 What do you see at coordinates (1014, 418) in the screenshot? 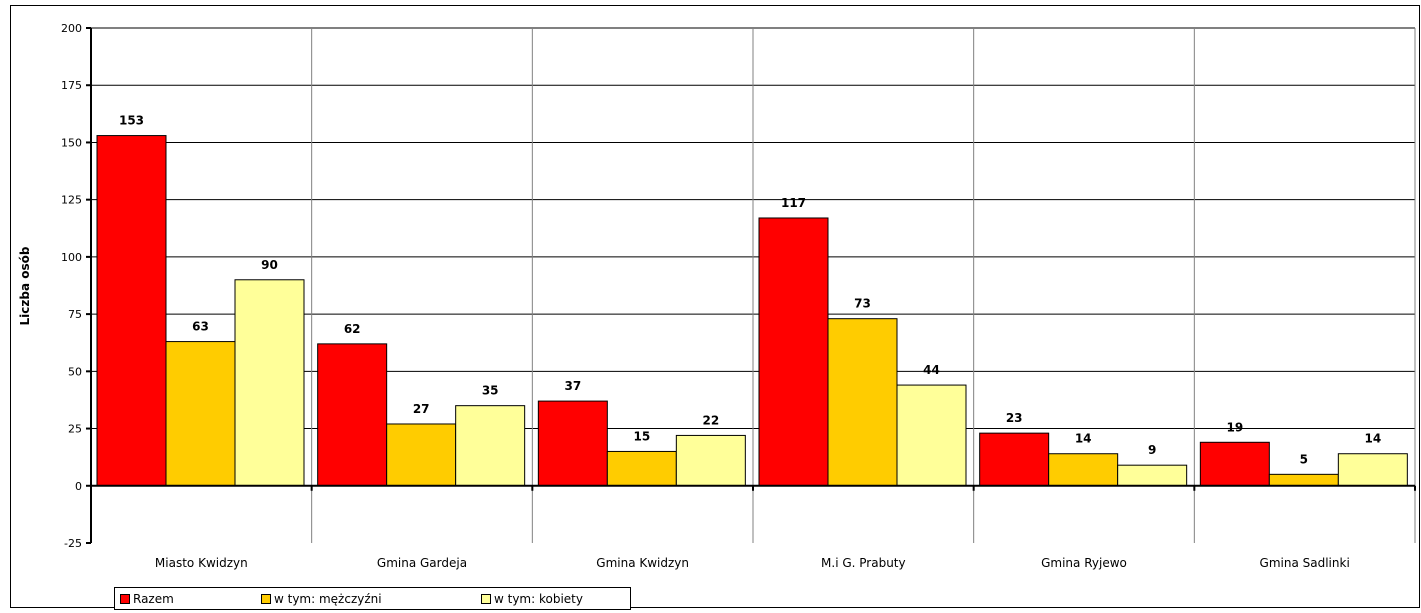
I see `data-label: 23` at bounding box center [1014, 418].